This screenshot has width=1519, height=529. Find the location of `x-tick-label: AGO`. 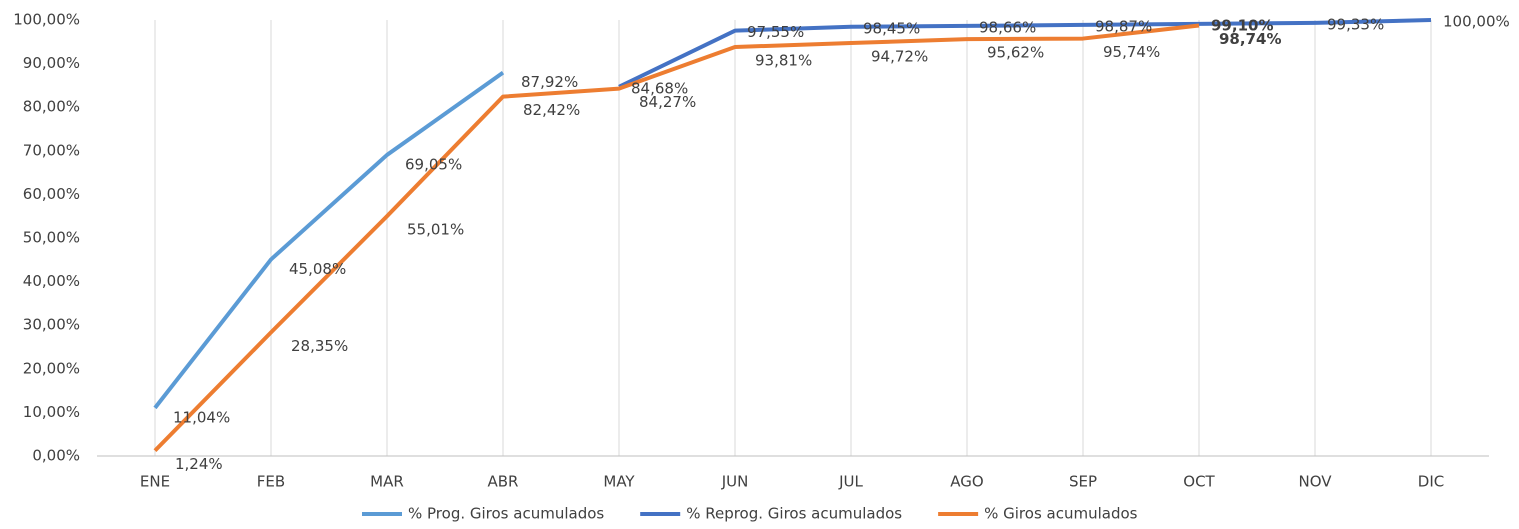

x-tick-label: AGO is located at coordinates (966, 482).